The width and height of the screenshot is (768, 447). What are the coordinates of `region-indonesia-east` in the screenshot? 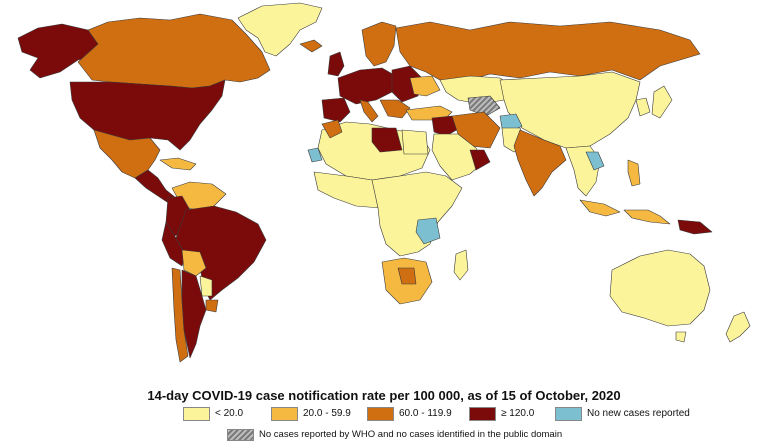 It's located at (647, 217).